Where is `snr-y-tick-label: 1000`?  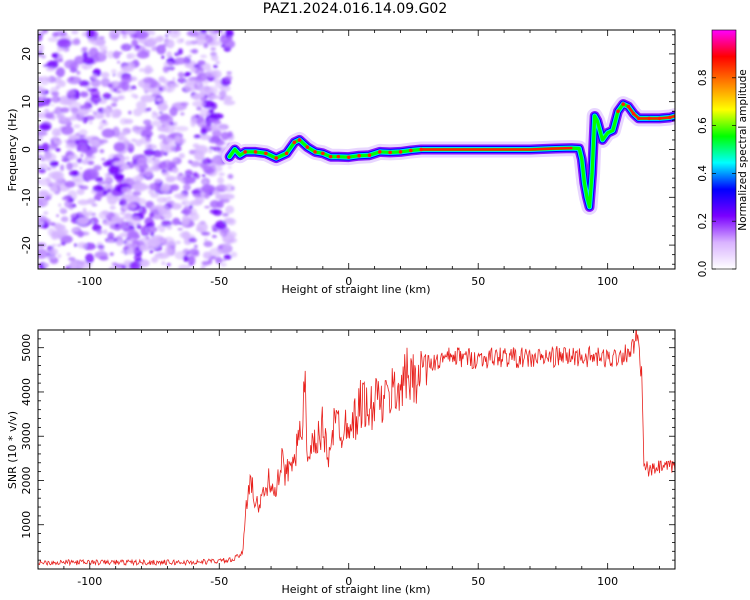
snr-y-tick-label: 1000 is located at coordinates (26, 525).